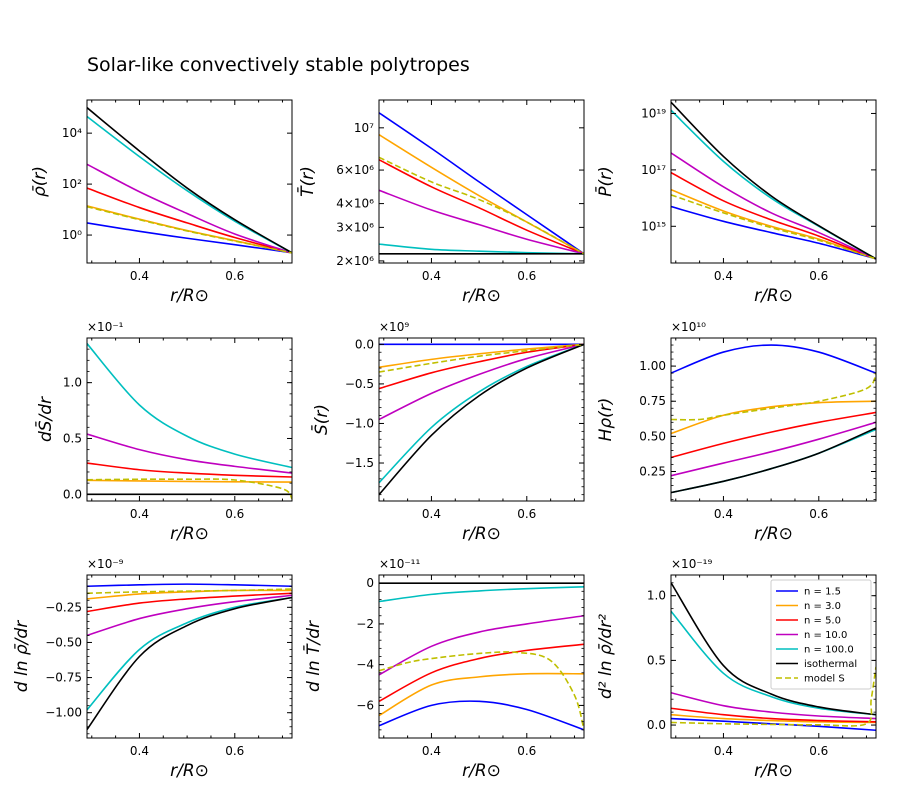  Describe the element at coordinates (63, 713) in the screenshot. I see `y-tick-label: −1.00` at that location.